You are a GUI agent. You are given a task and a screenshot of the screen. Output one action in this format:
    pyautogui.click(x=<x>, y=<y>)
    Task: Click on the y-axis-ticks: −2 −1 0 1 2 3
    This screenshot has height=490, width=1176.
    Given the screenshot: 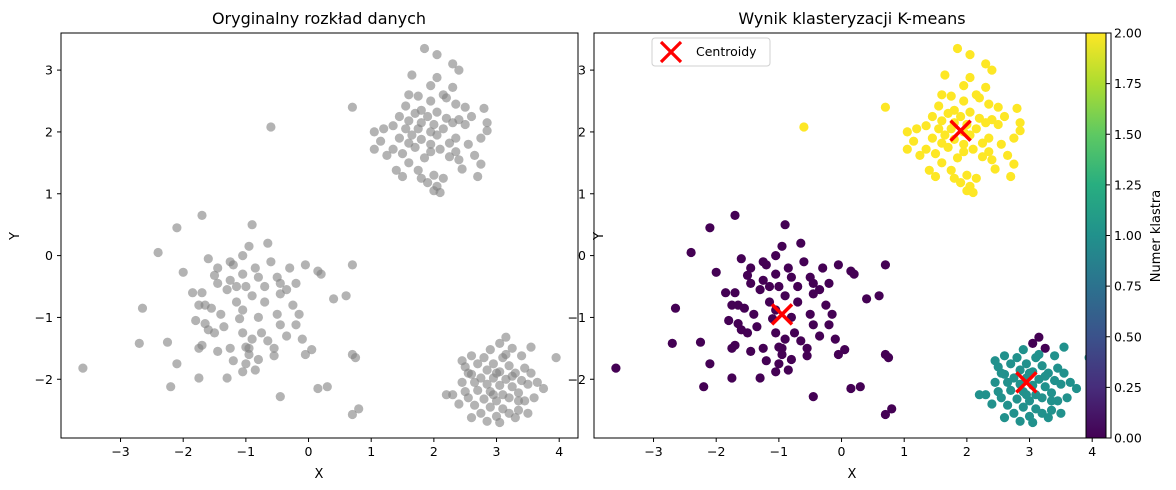 What is the action you would take?
    pyautogui.click(x=581, y=225)
    